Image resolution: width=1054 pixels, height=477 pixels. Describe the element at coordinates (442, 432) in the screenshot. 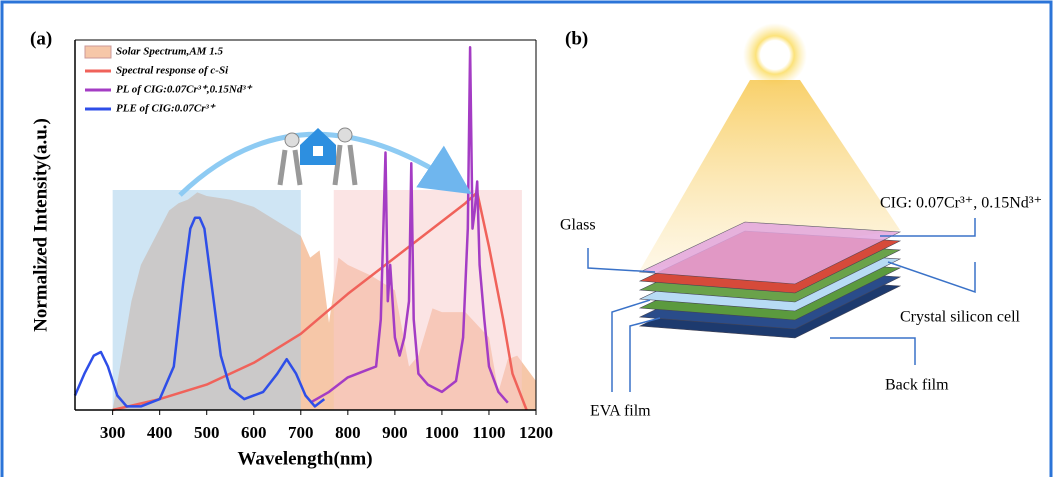

I see `x-tick-label: 1000` at that location.